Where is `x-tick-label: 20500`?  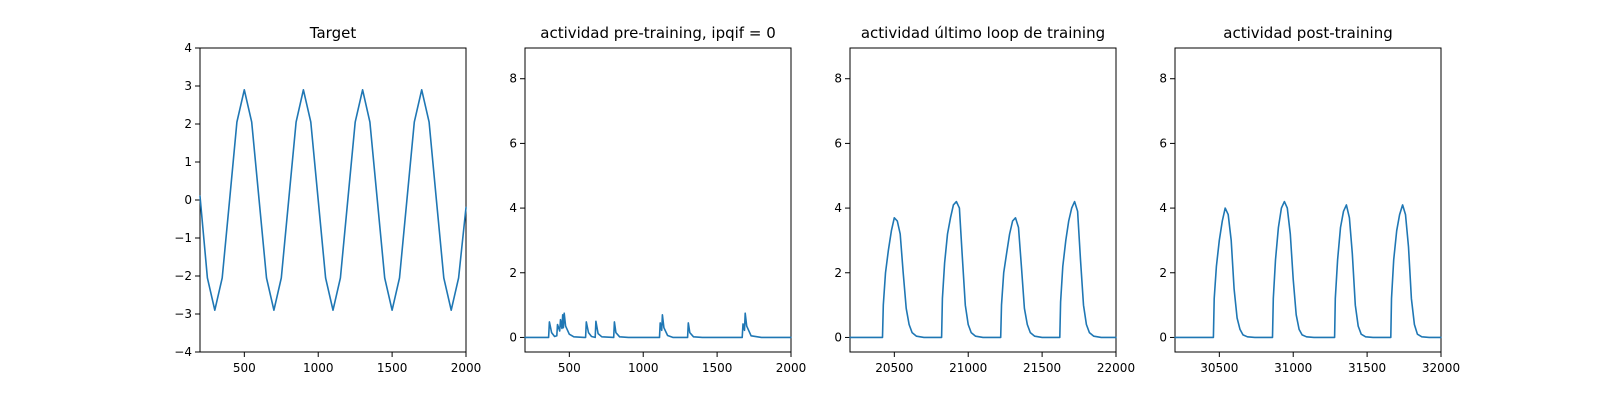 x-tick-label: 20500 is located at coordinates (894, 368).